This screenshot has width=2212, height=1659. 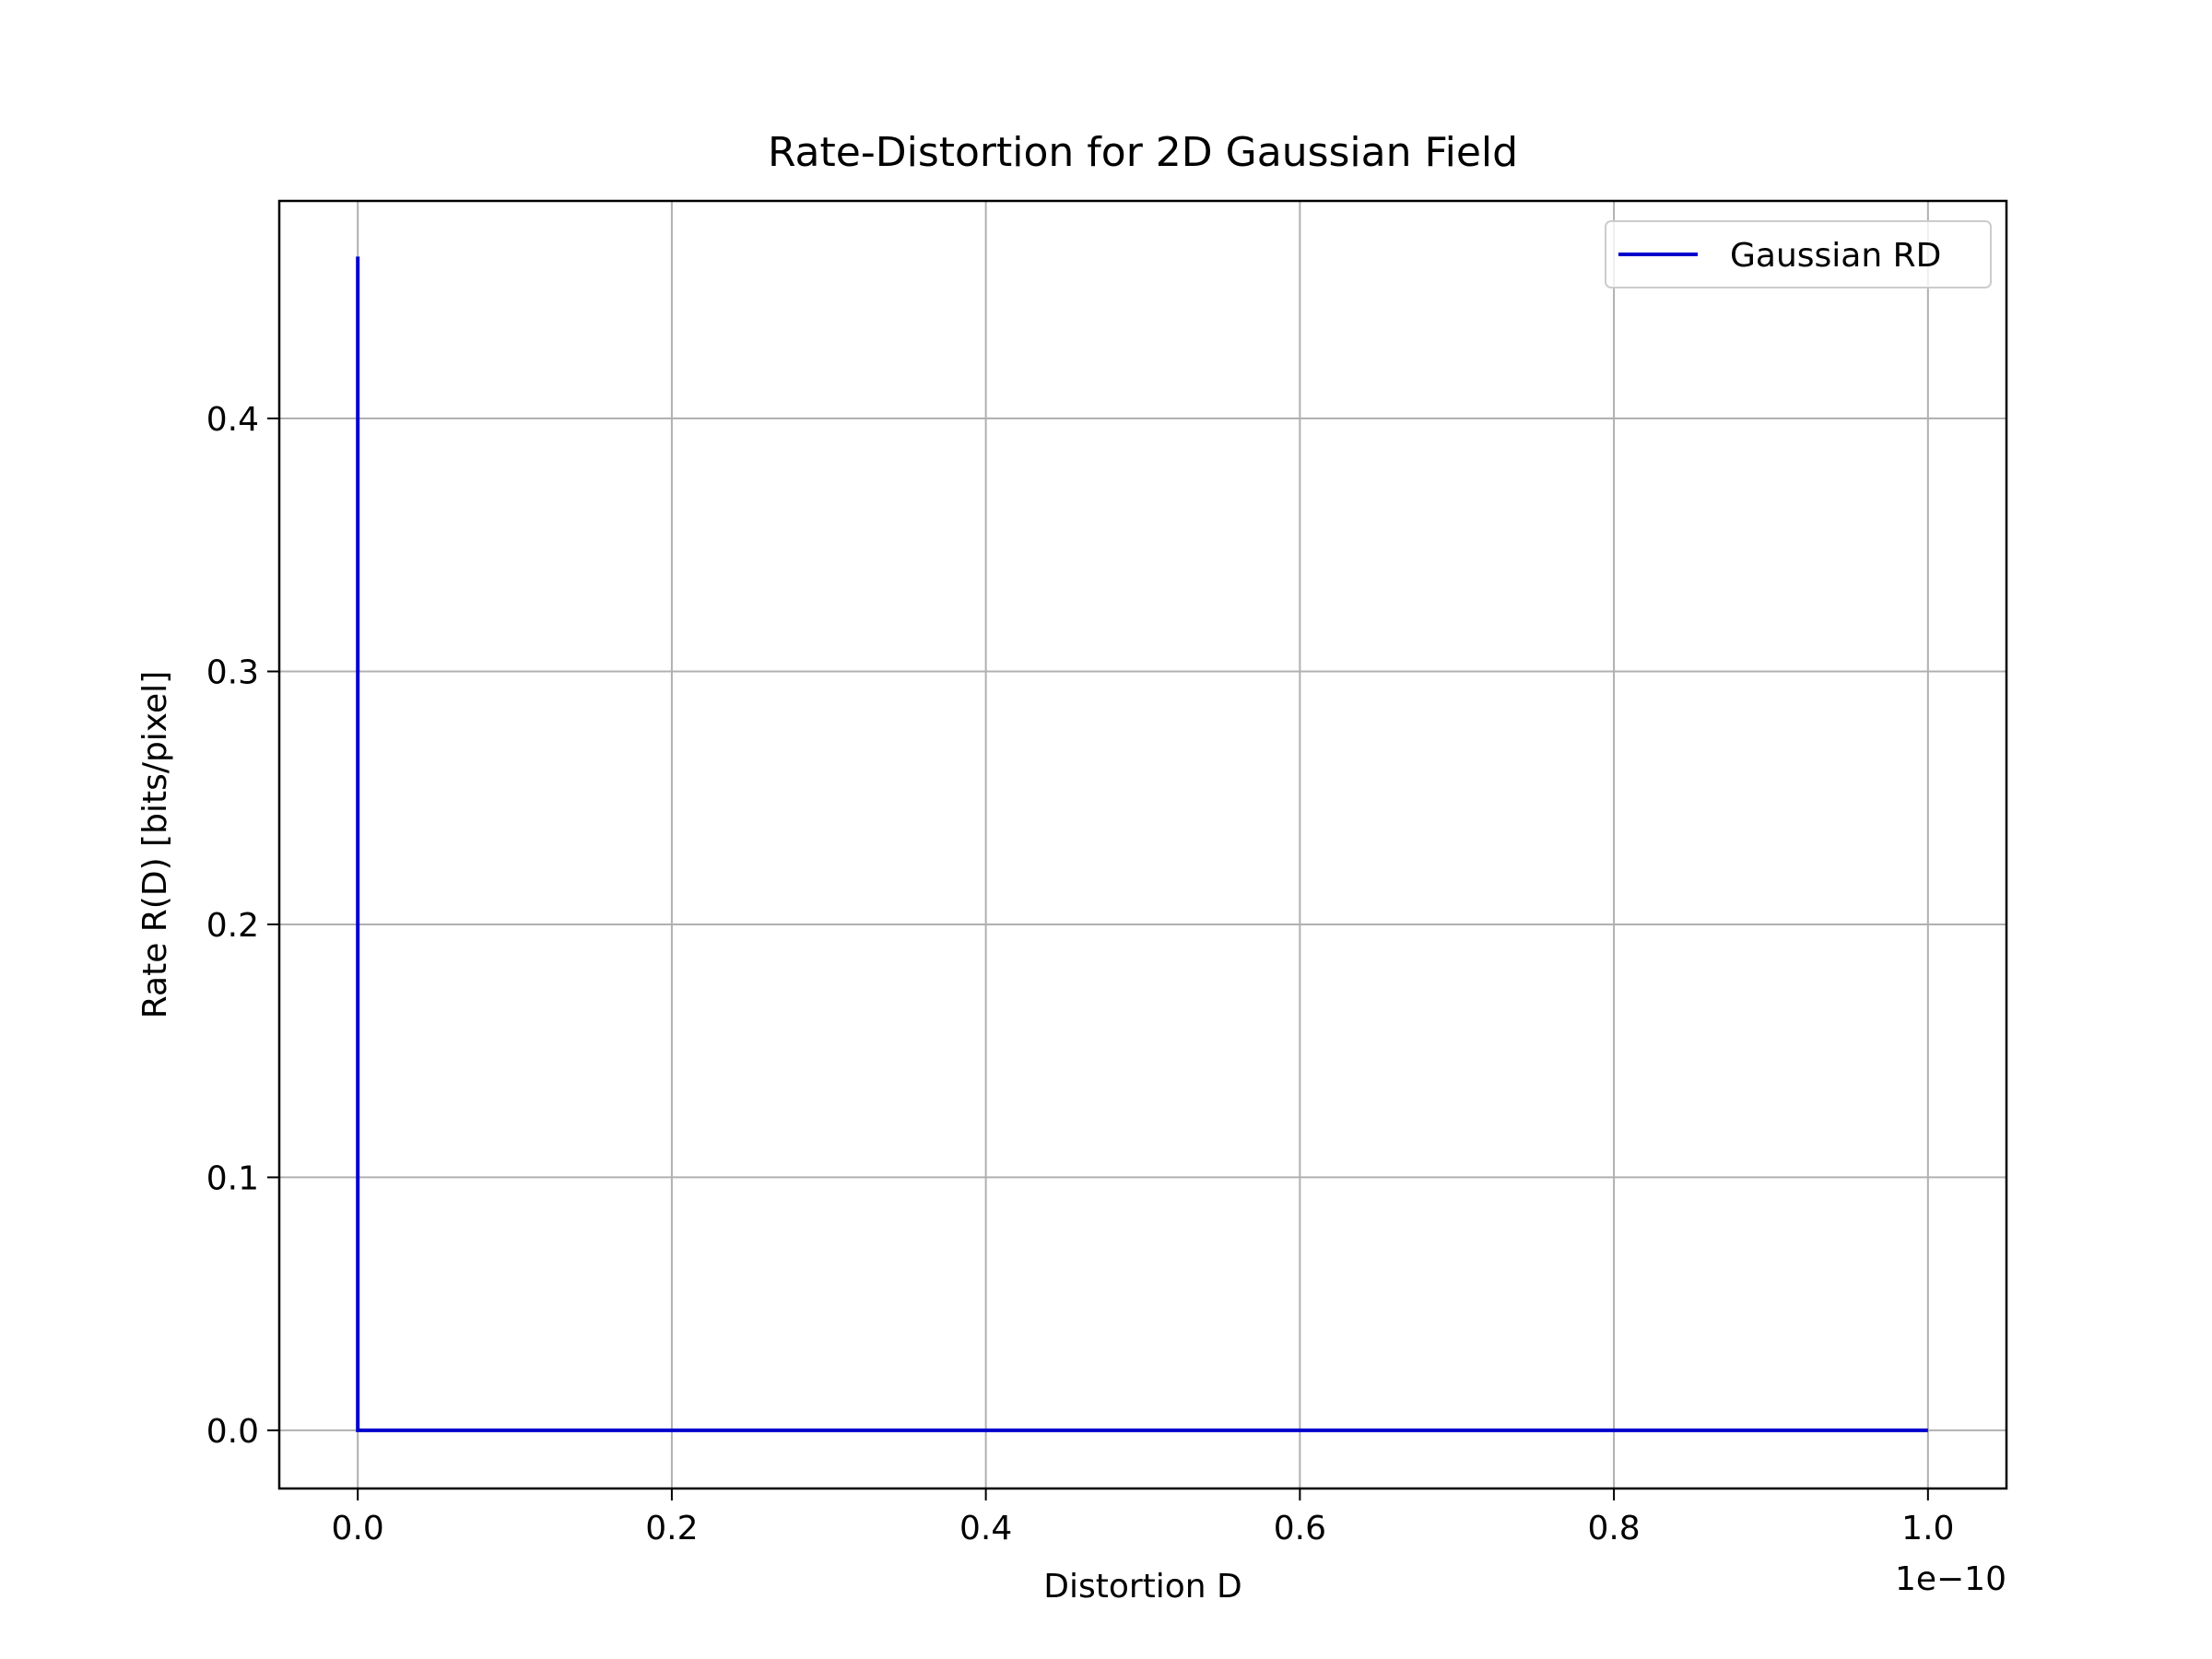 What do you see at coordinates (1835, 256) in the screenshot?
I see `legend-label-gaussian-rd: Gaussian RD` at bounding box center [1835, 256].